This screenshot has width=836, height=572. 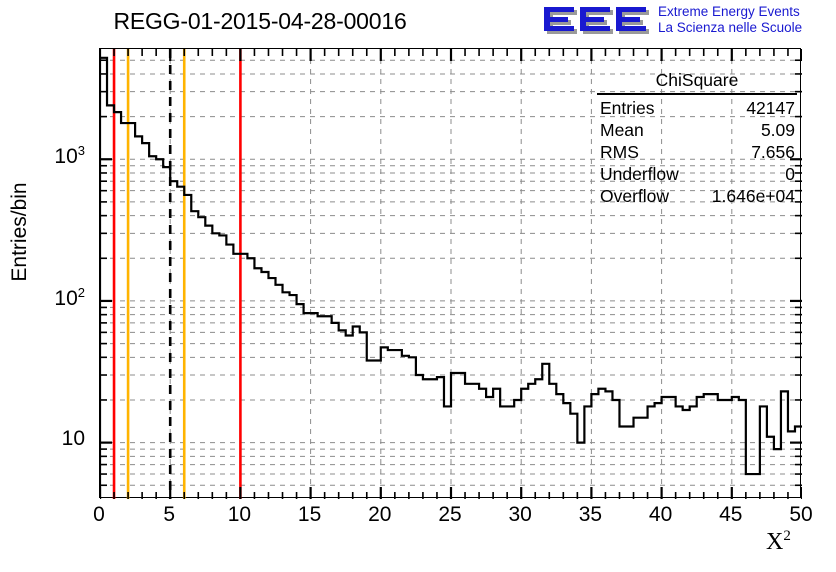 I want to click on x-axis-title-exponent: 2, so click(x=787, y=536).